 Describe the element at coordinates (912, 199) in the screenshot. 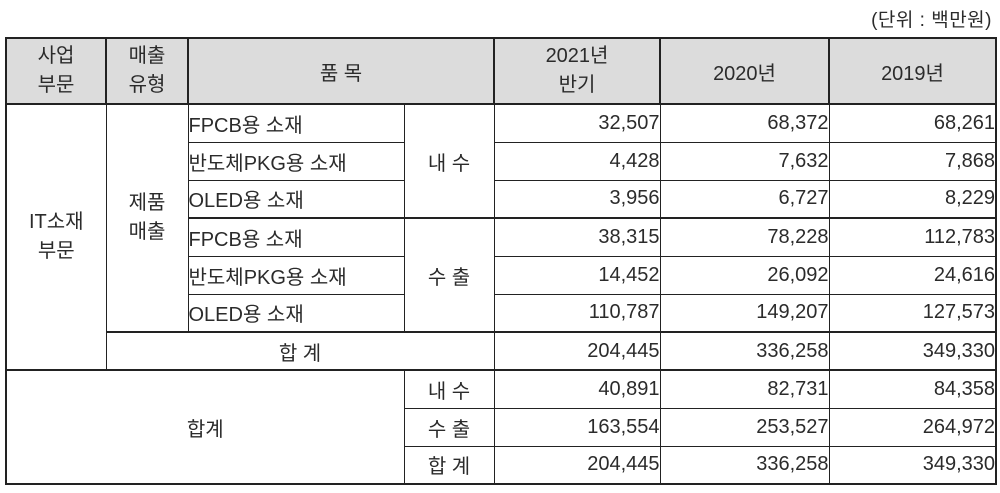

I see `value-2019-cell: 8,229` at that location.